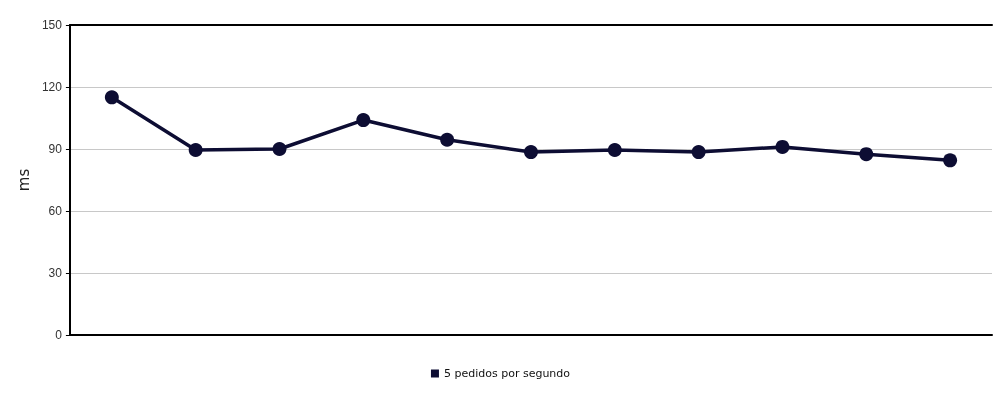 The height and width of the screenshot is (404, 1001). I want to click on y-tick-label: 0, so click(59, 335).